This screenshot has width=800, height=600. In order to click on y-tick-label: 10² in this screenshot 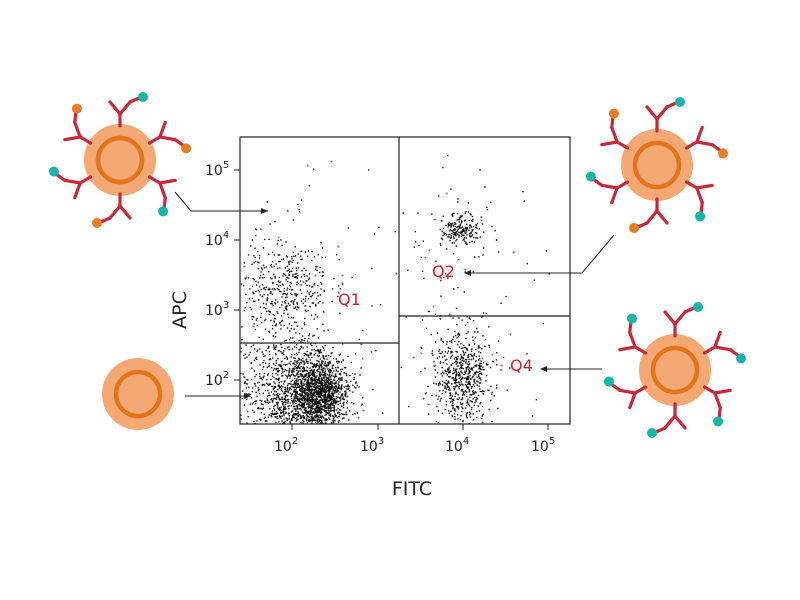, I will do `click(217, 379)`.